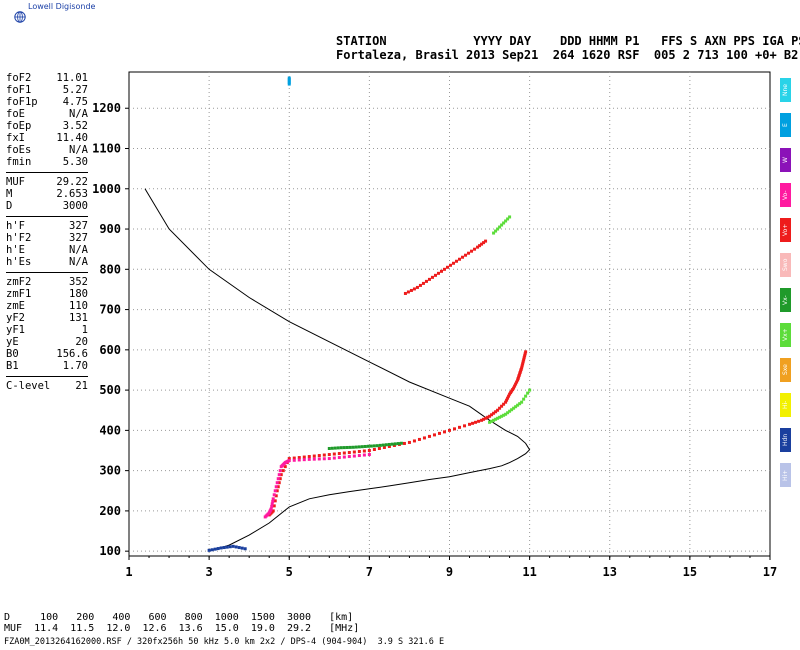 Image resolution: width=800 pixels, height=650 pixels. Describe the element at coordinates (785, 300) in the screenshot. I see `legend-item-vx: Vx-` at that location.